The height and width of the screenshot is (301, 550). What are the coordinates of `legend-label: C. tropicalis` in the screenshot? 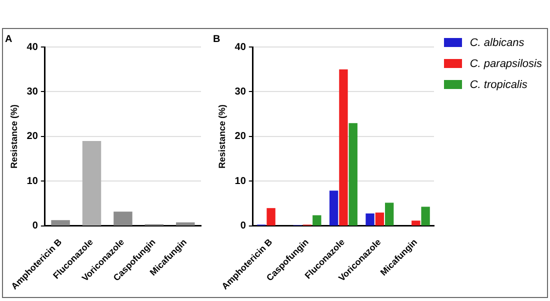 It's located at (499, 85).